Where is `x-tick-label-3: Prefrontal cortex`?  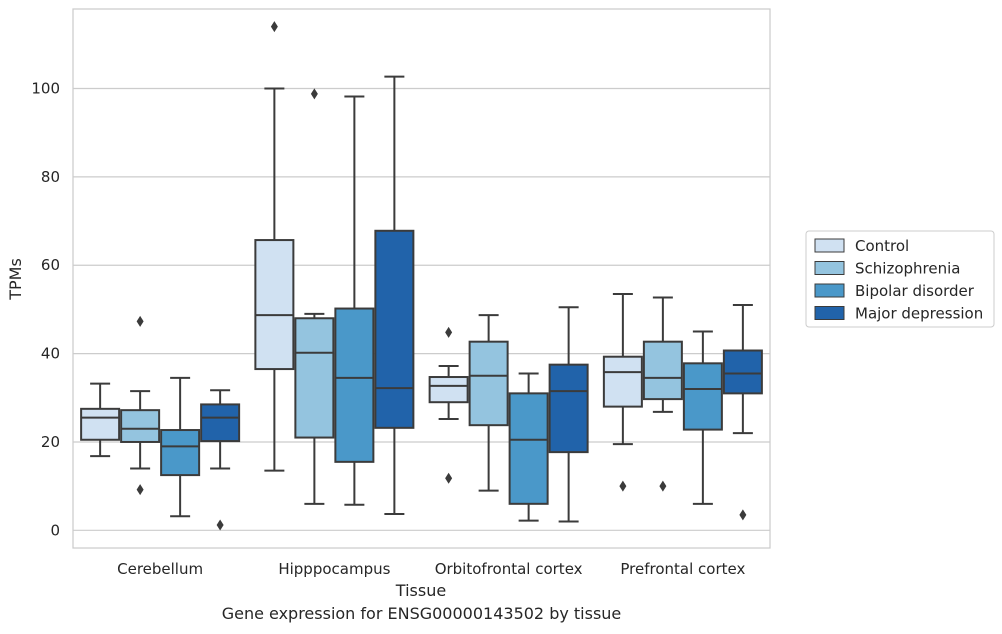 x-tick-label-3: Prefrontal cortex is located at coordinates (682, 569).